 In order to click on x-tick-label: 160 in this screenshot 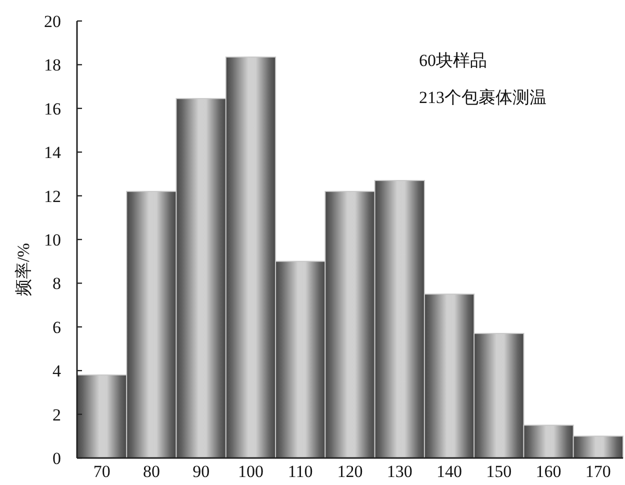, I will do `click(549, 471)`.